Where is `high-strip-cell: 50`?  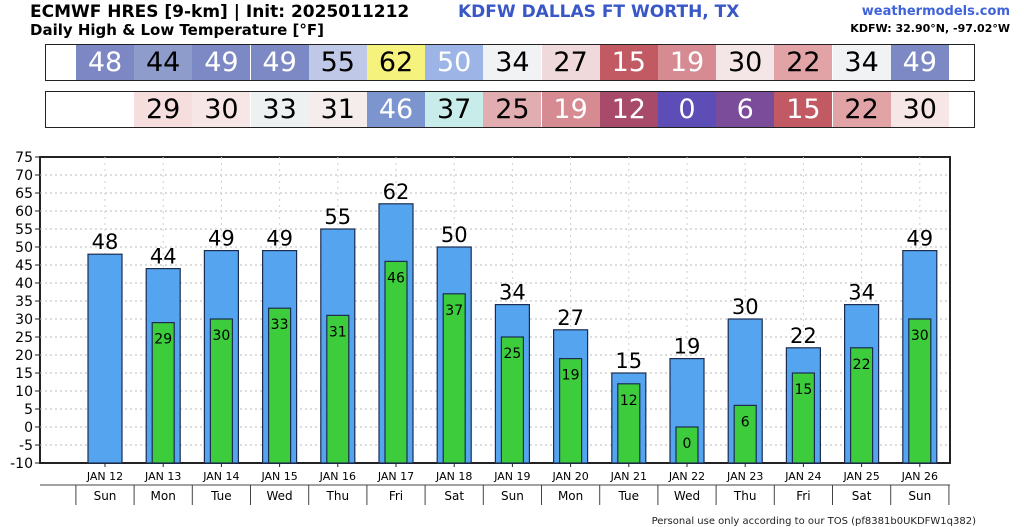
high-strip-cell: 50 is located at coordinates (454, 62).